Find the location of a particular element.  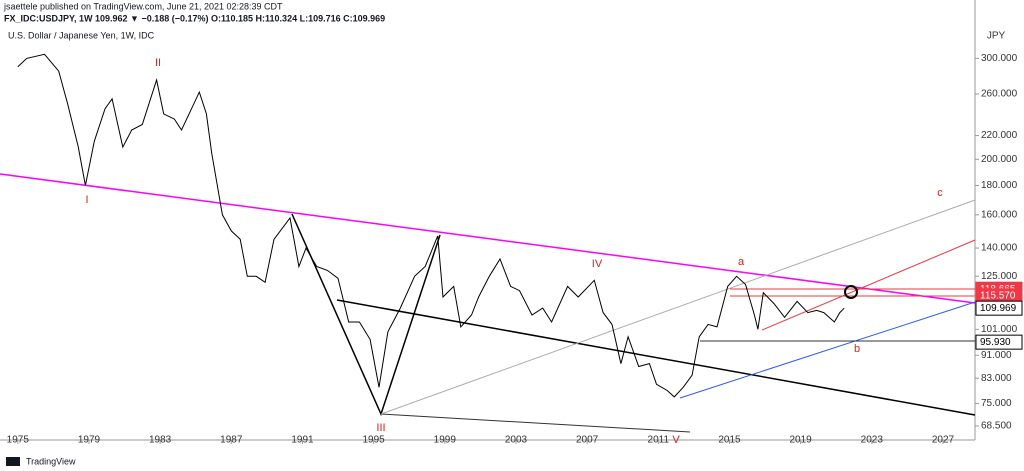

wave-label: I is located at coordinates (86, 200).